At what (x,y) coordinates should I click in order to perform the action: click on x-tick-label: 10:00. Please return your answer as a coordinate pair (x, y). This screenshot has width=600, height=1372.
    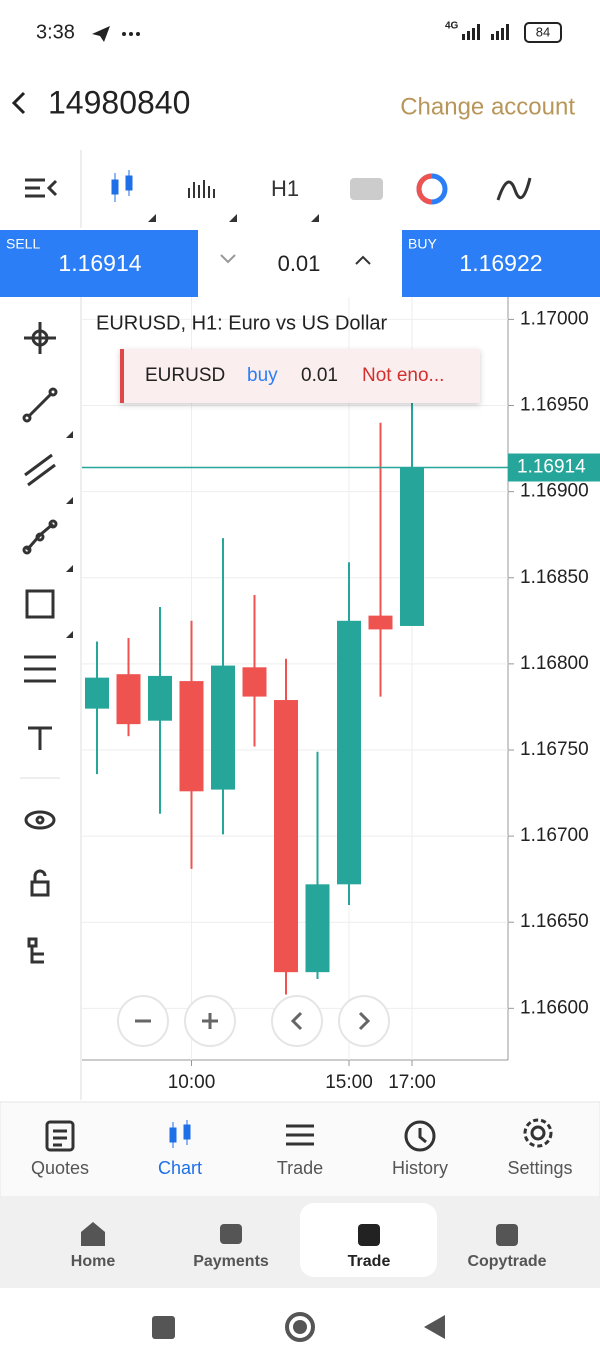
    Looking at the image, I should click on (192, 1082).